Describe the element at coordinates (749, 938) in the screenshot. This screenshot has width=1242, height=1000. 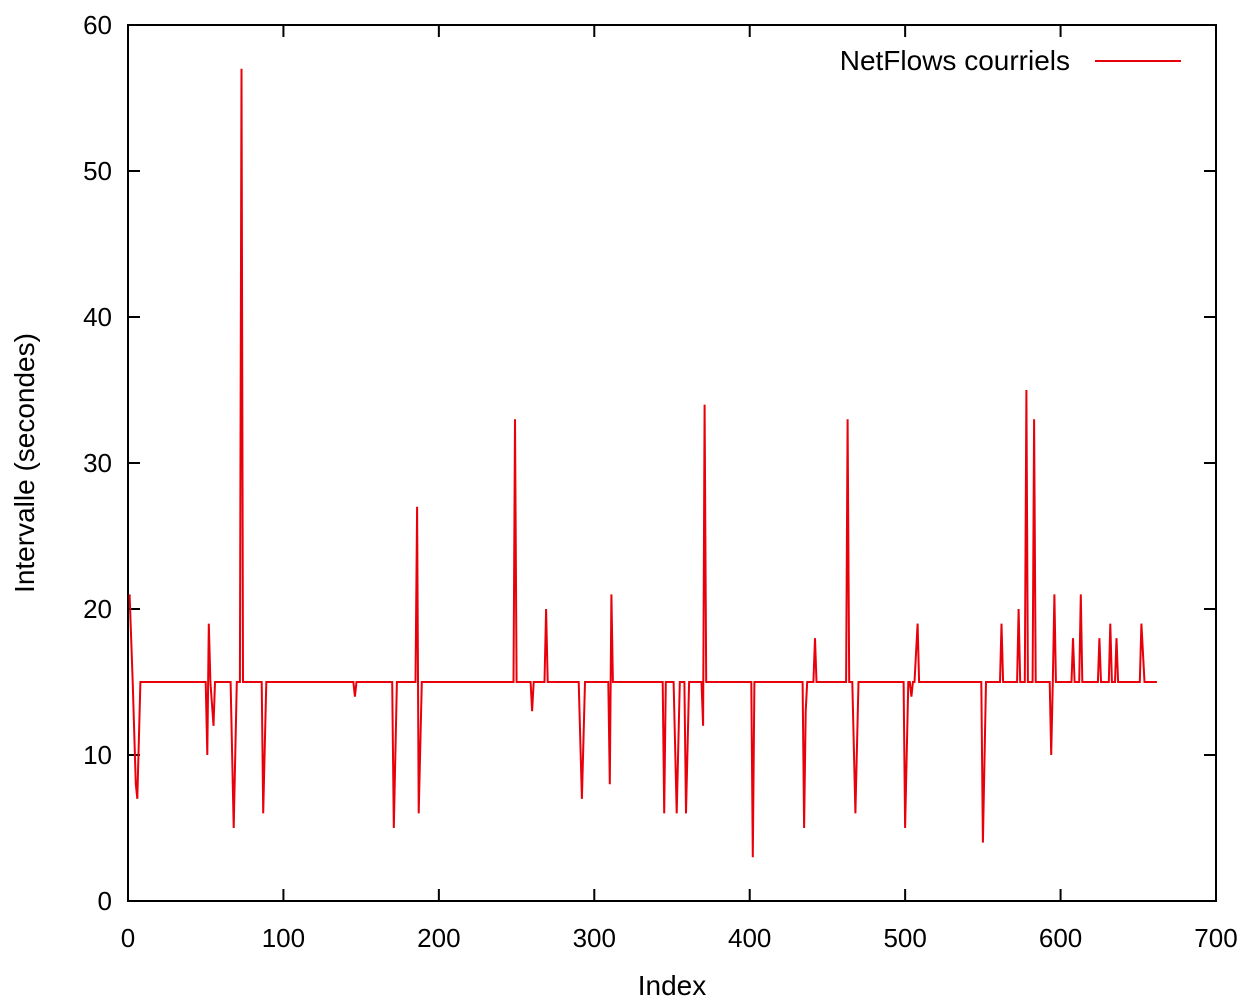
I see `x-tick-label: 400` at that location.